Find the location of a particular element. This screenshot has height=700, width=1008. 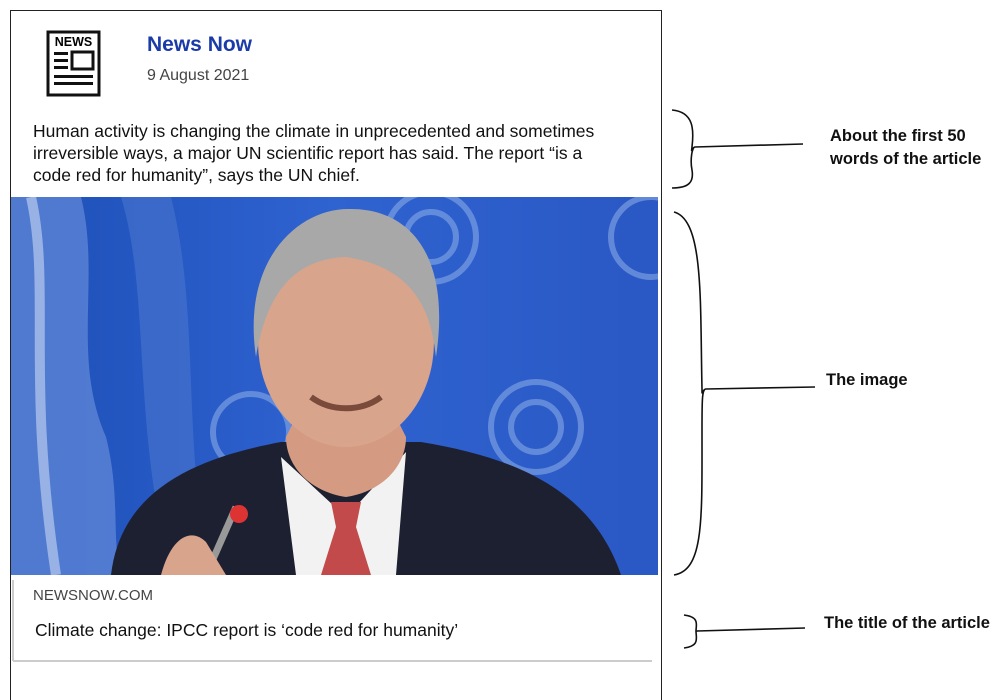

icon-text: NEWS is located at coordinates (74, 42).